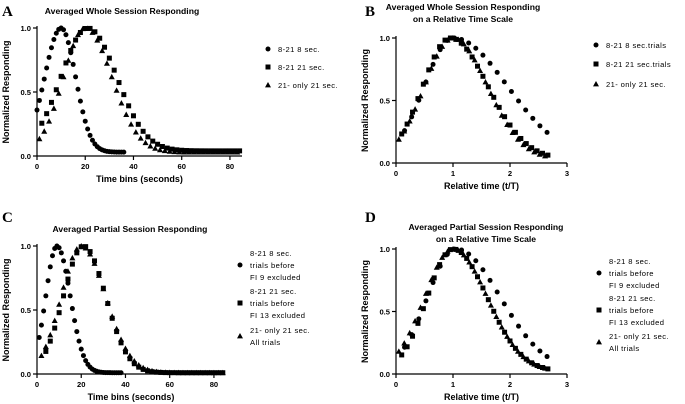 This screenshot has width=685, height=404. What do you see at coordinates (301, 85) in the screenshot?
I see `legend-entry: 21- only 21 sec.` at bounding box center [301, 85].